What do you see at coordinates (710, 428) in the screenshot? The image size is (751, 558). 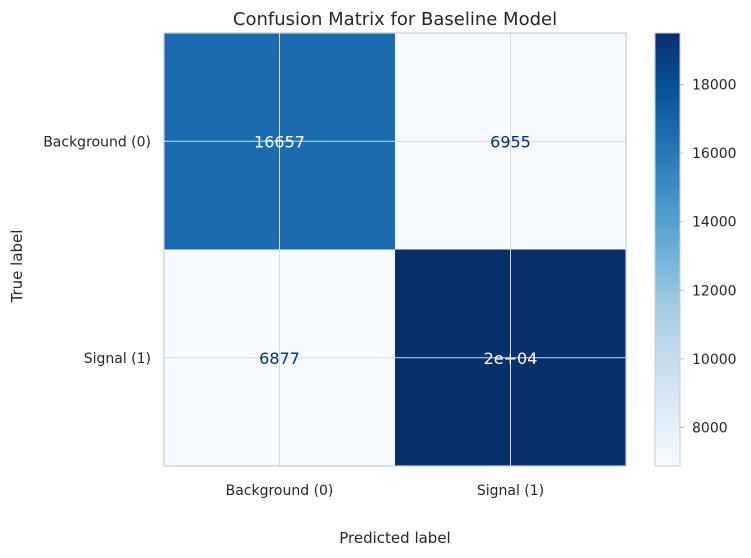 I see `colorbar-tick-label: 8000` at bounding box center [710, 428].